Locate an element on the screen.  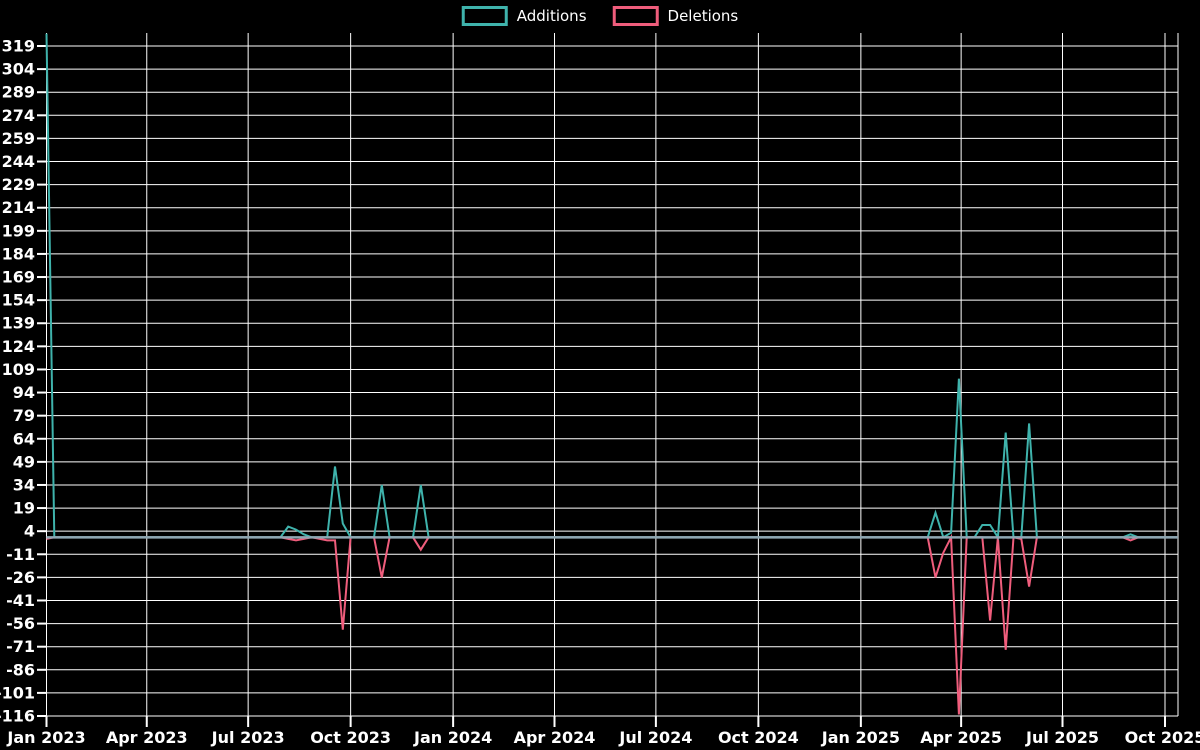
legend-item-additions: Additions is located at coordinates (524, 16).